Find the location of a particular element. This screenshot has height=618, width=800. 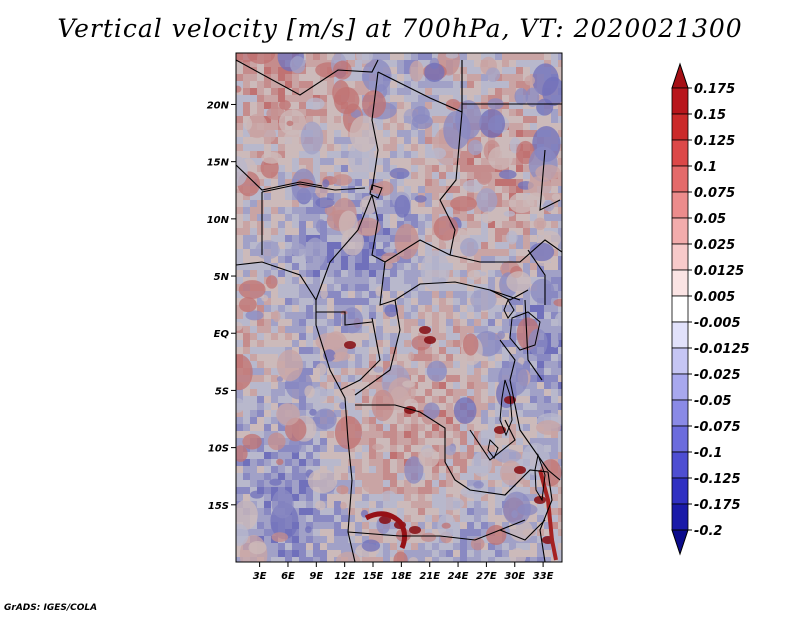

border-angola-namibia is located at coordinates (393, 534).